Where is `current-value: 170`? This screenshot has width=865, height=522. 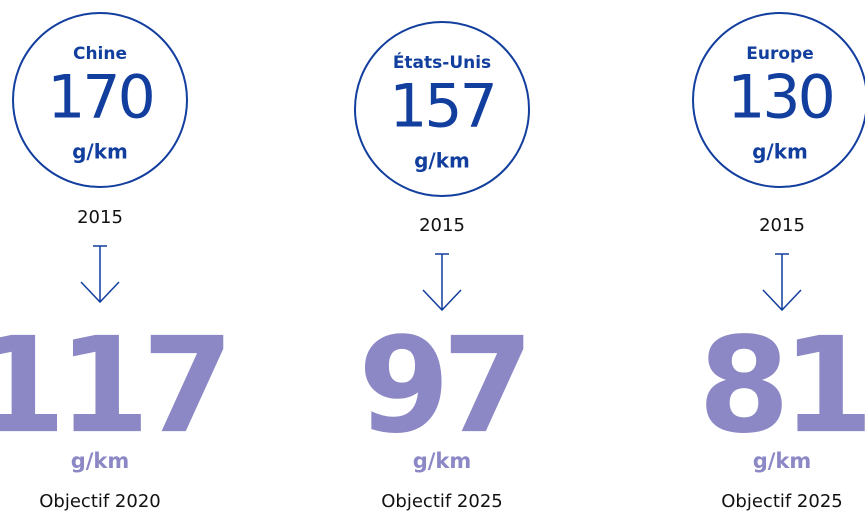
current-value: 170 is located at coordinates (100, 98).